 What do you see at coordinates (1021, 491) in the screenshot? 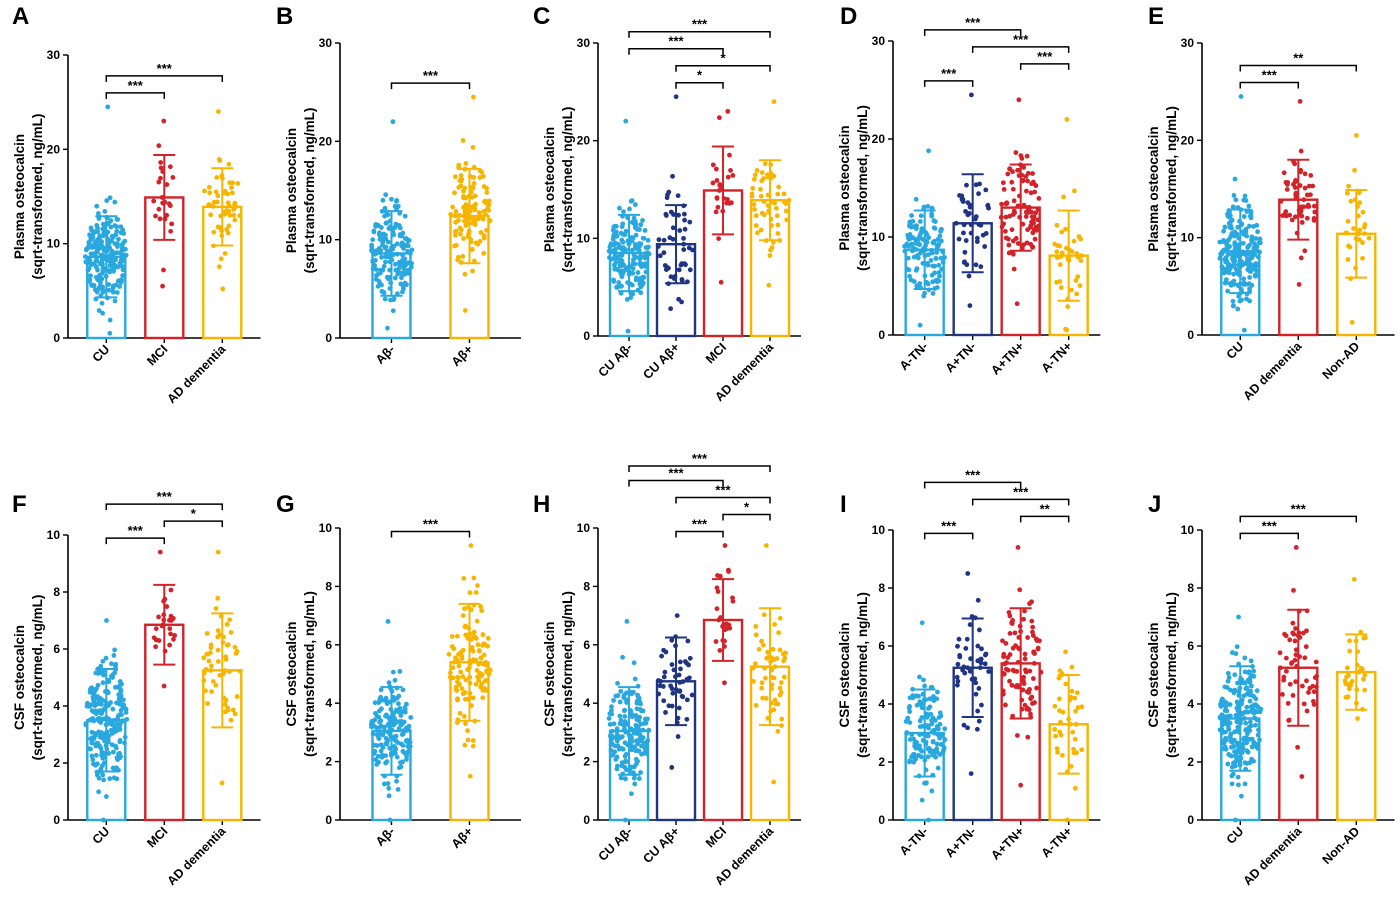
I see `significance-label: ***` at bounding box center [1021, 491].